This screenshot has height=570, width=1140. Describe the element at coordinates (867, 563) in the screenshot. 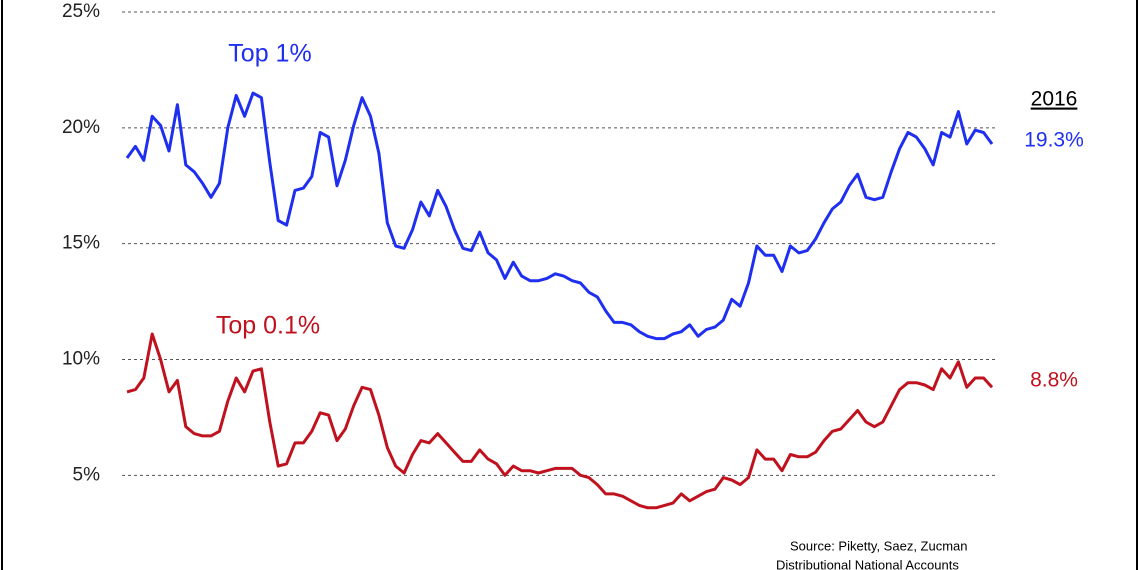

I see `source: Distributional National Accounts` at that location.